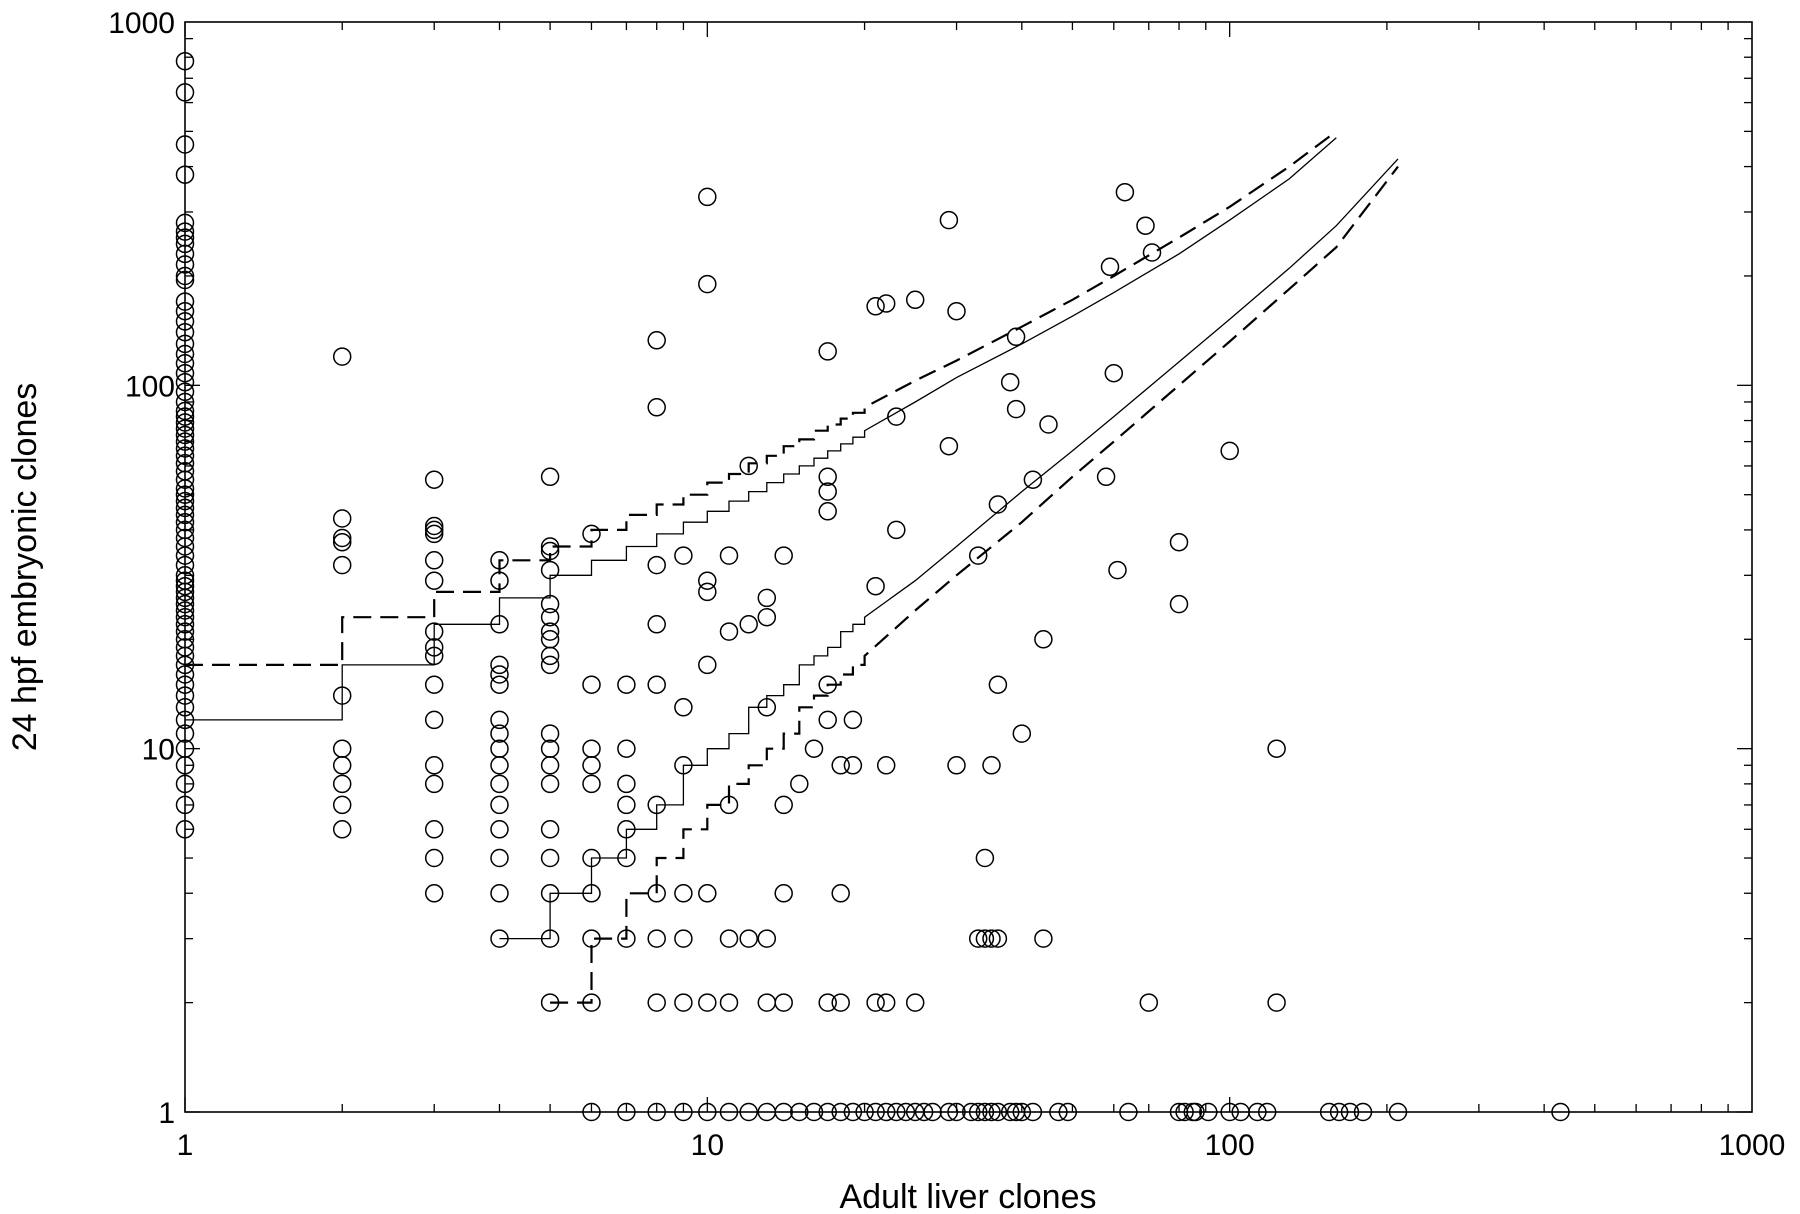  I want to click on x-tick-label: 10, so click(707, 1145).